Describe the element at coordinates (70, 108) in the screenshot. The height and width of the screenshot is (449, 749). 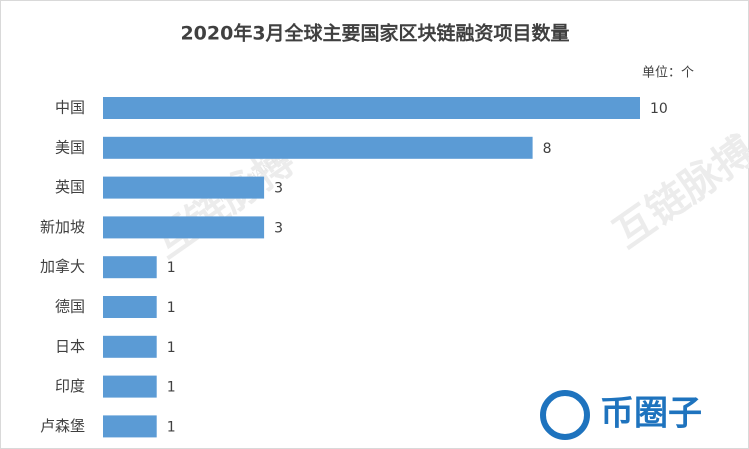
I see `y-tick-label: 中国` at that location.